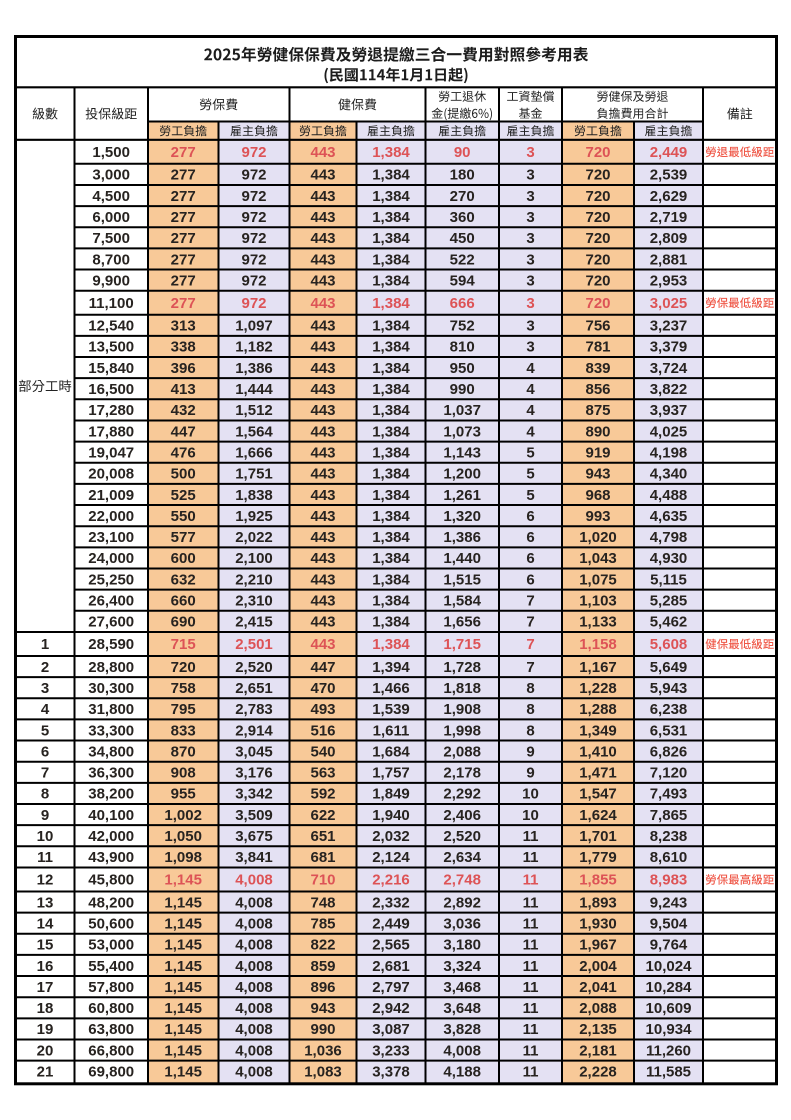 This screenshot has width=791, height=1120. What do you see at coordinates (111, 709) in the screenshot?
I see `svg-text: 31,800` at bounding box center [111, 709].